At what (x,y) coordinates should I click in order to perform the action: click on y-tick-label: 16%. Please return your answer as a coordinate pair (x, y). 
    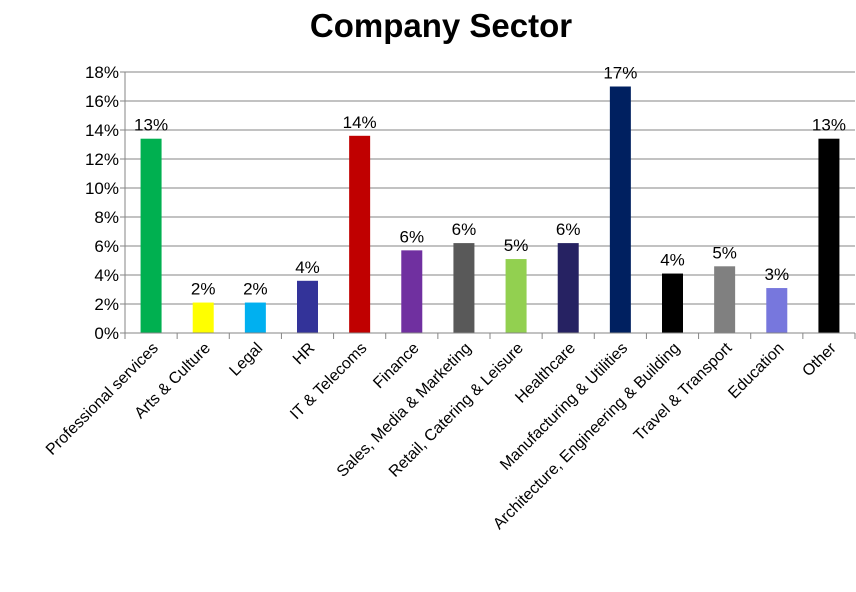
    Looking at the image, I should click on (102, 101).